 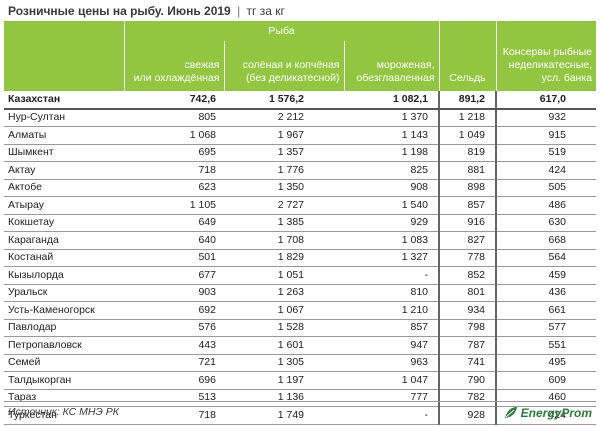 I want to click on row-region-name: Кокшетау, so click(x=64, y=223).